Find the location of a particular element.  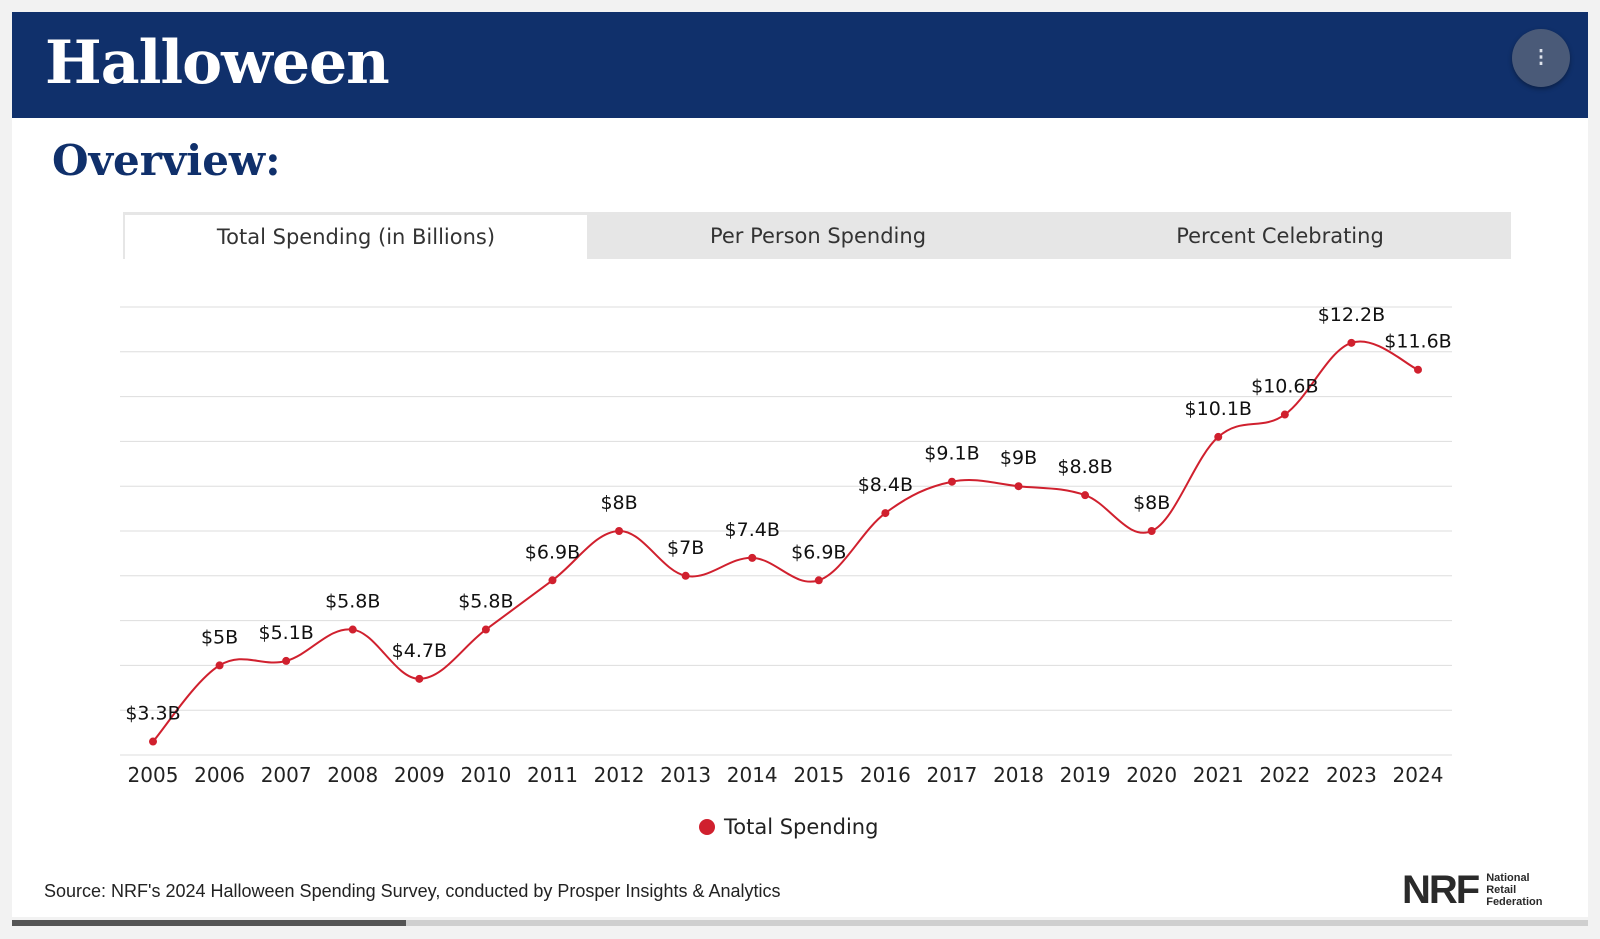

data-label: $12.2B is located at coordinates (1351, 315).